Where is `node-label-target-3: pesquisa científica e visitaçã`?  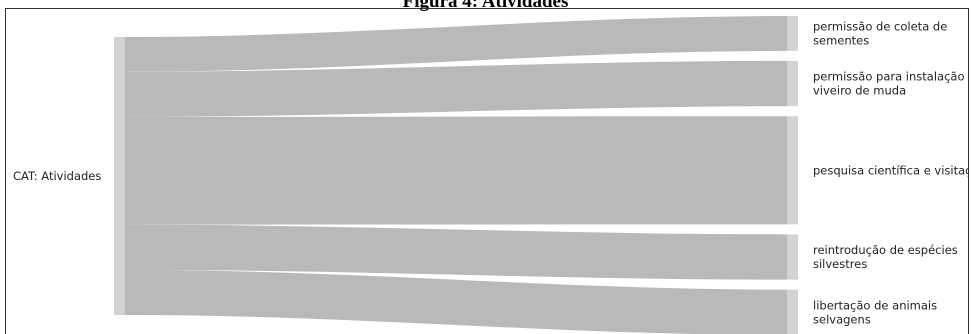 node-label-target-3: pesquisa científica e visitaçã is located at coordinates (891, 170).